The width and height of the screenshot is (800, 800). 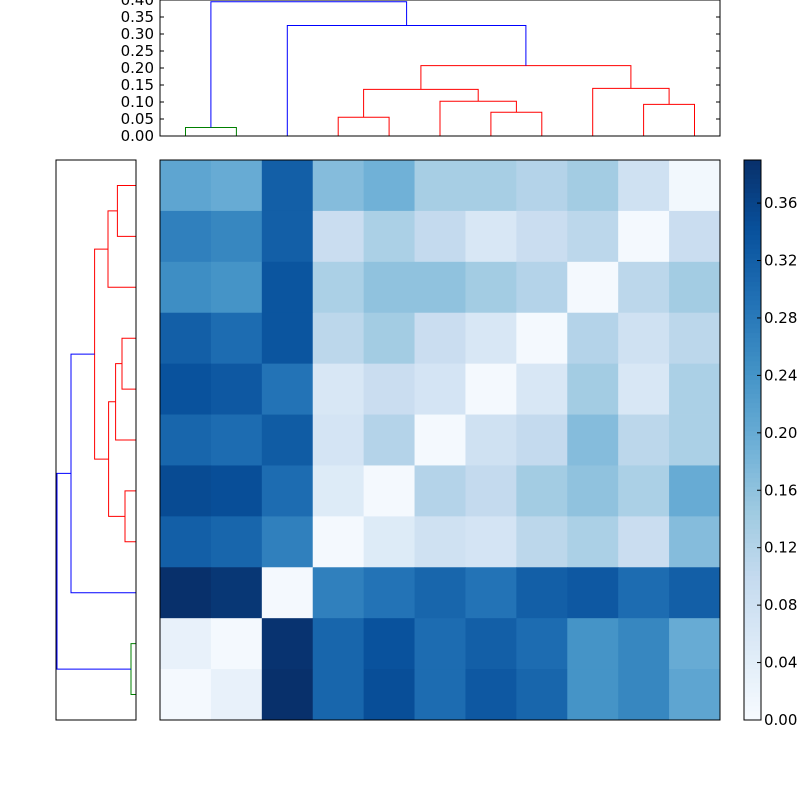 I want to click on colorbar-tick-label: 0.24, so click(x=780, y=375).